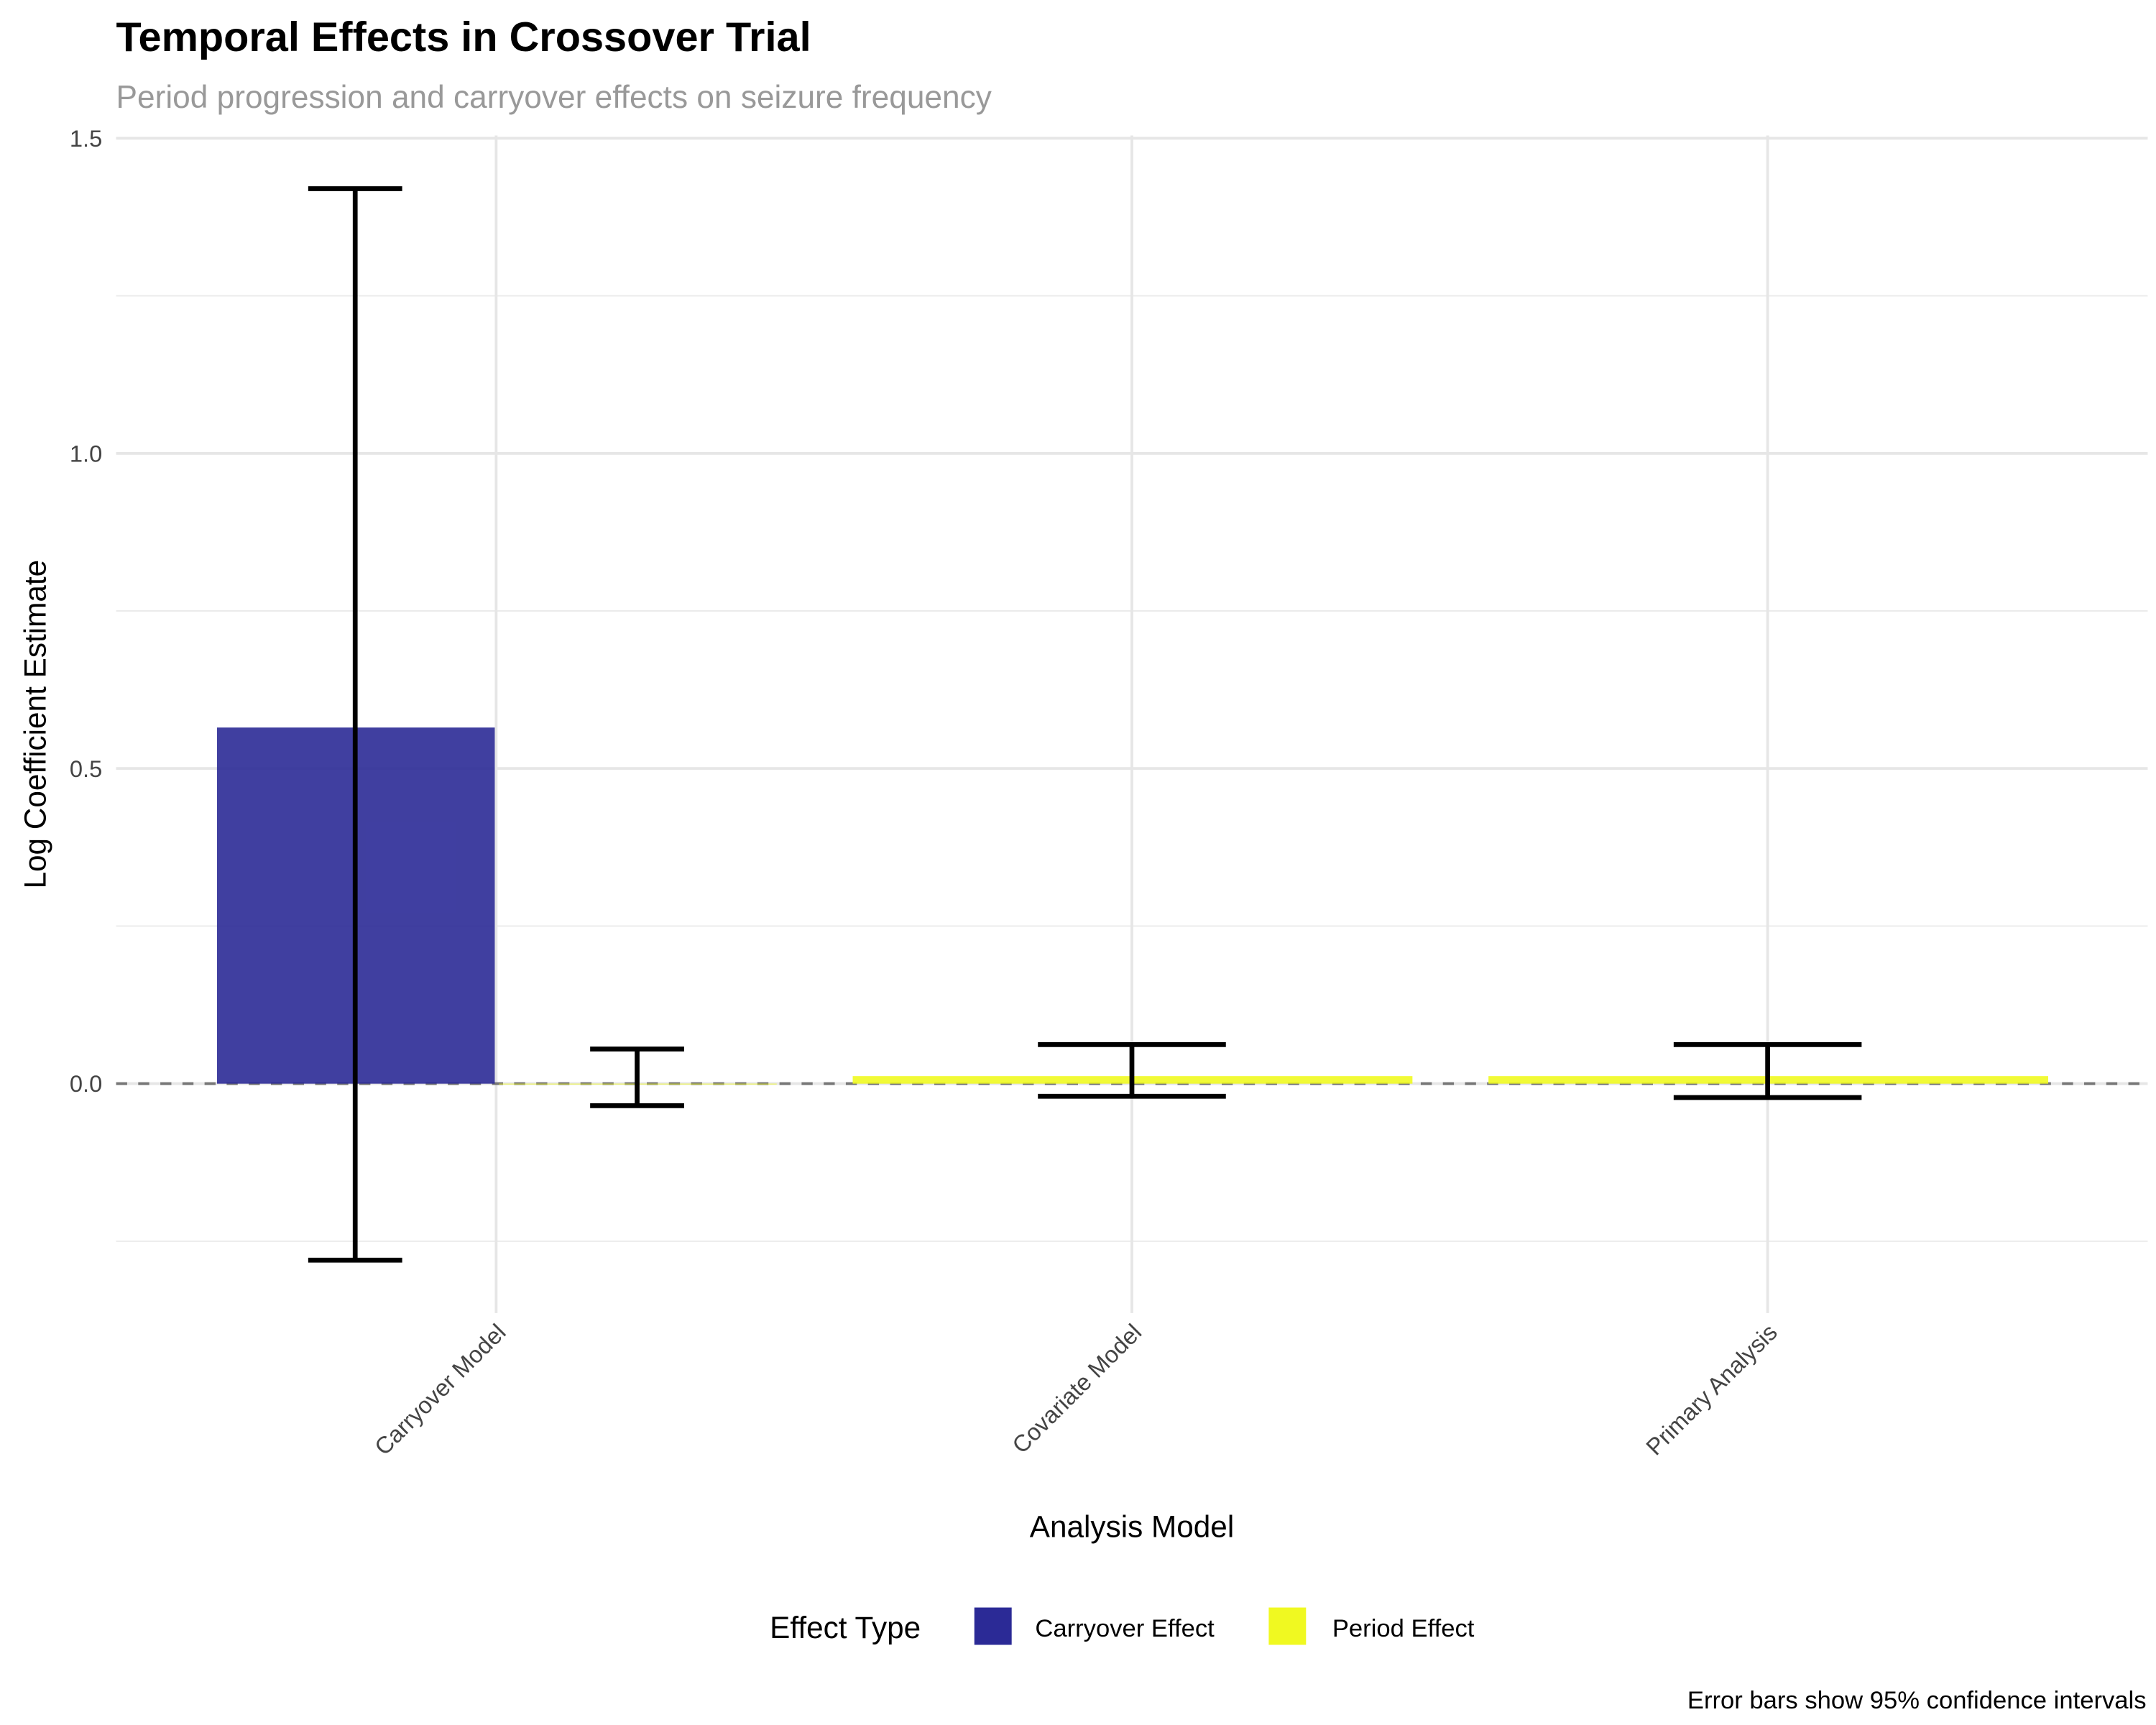 This screenshot has height=1725, width=2156. What do you see at coordinates (1917, 1700) in the screenshot?
I see `caption: Error bars show 95% confidence intervals` at bounding box center [1917, 1700].